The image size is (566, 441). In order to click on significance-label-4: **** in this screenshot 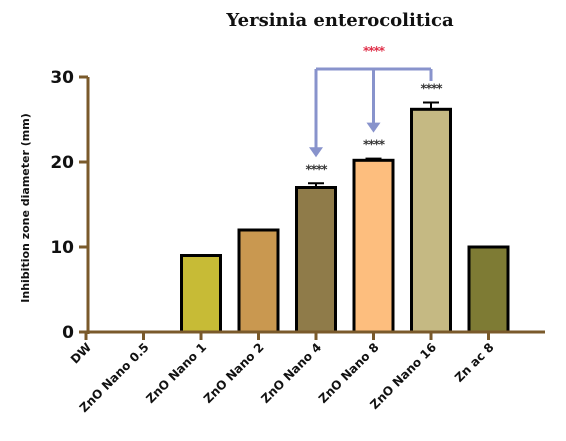, I will do `click(316, 169)`.